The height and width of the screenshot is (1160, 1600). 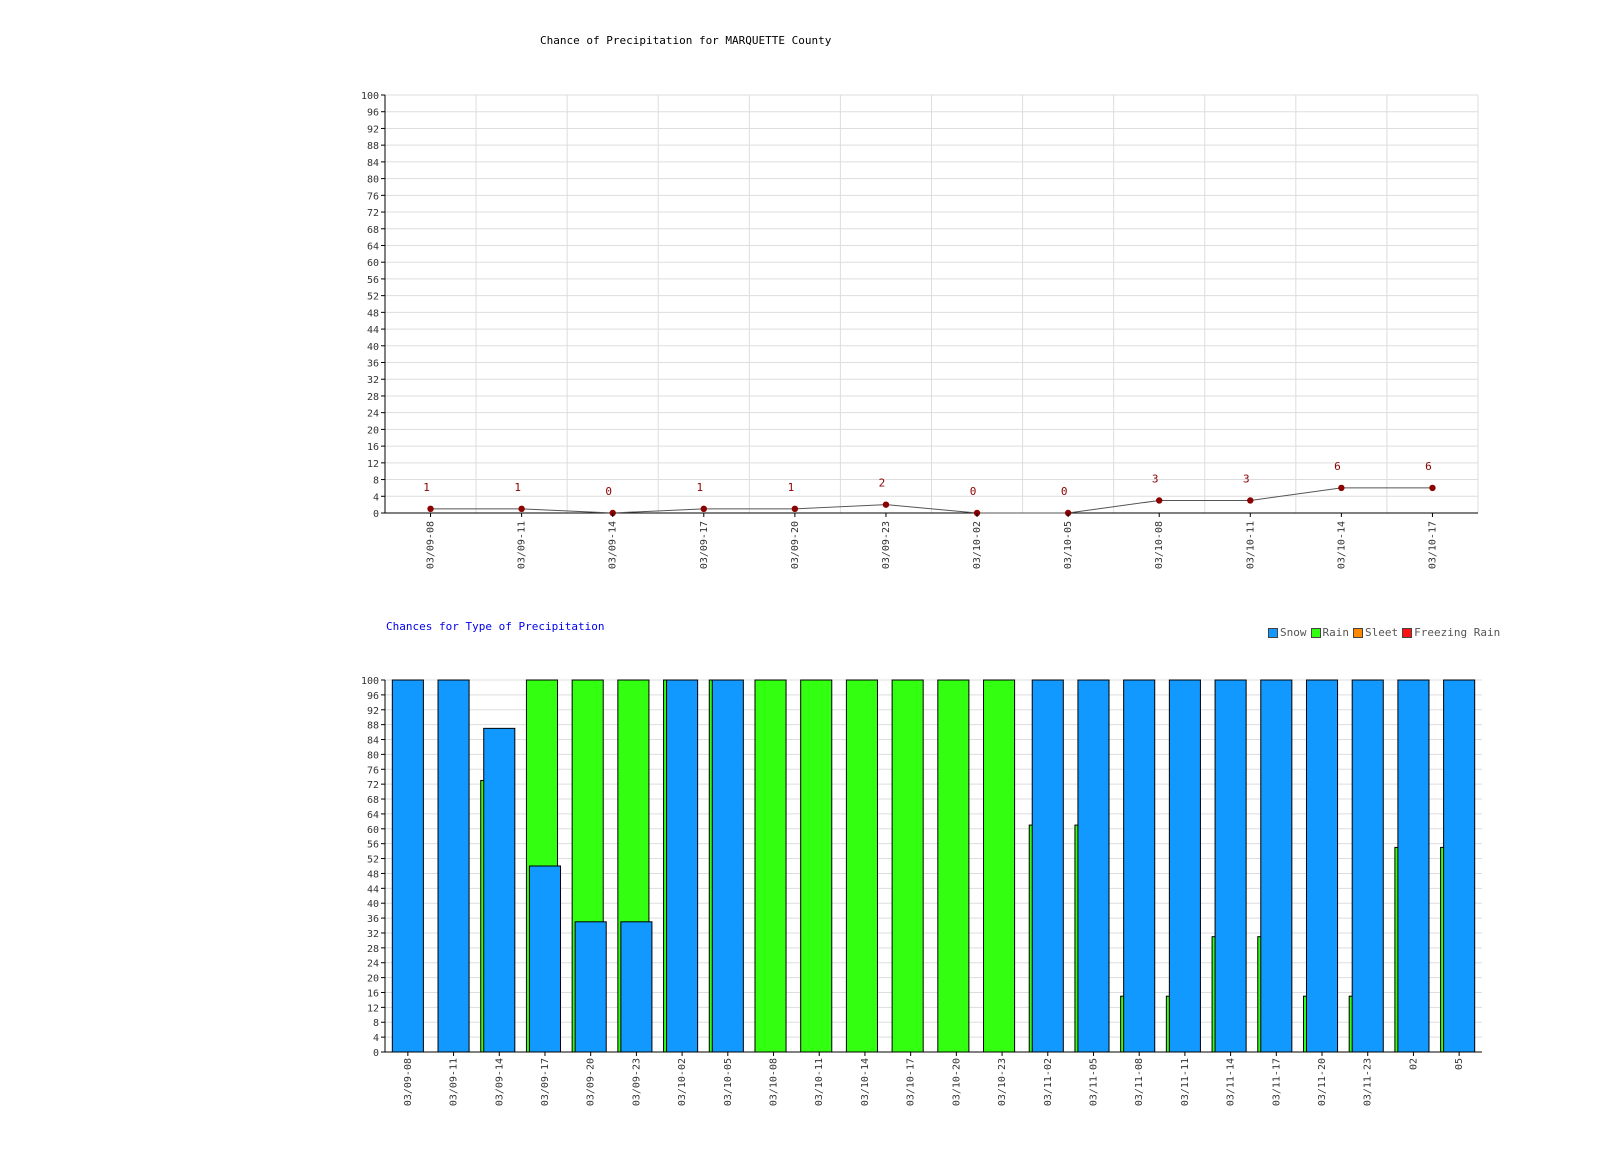 What do you see at coordinates (1368, 1082) in the screenshot?
I see `bar-chart-xtick-label: 03/11-23` at bounding box center [1368, 1082].